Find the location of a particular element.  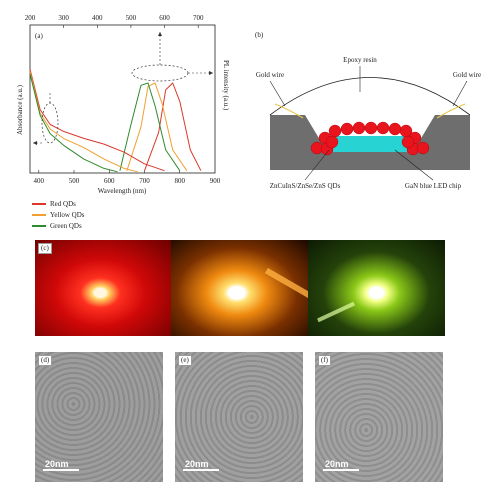

bottom-tick: 500 is located at coordinates (74, 181).